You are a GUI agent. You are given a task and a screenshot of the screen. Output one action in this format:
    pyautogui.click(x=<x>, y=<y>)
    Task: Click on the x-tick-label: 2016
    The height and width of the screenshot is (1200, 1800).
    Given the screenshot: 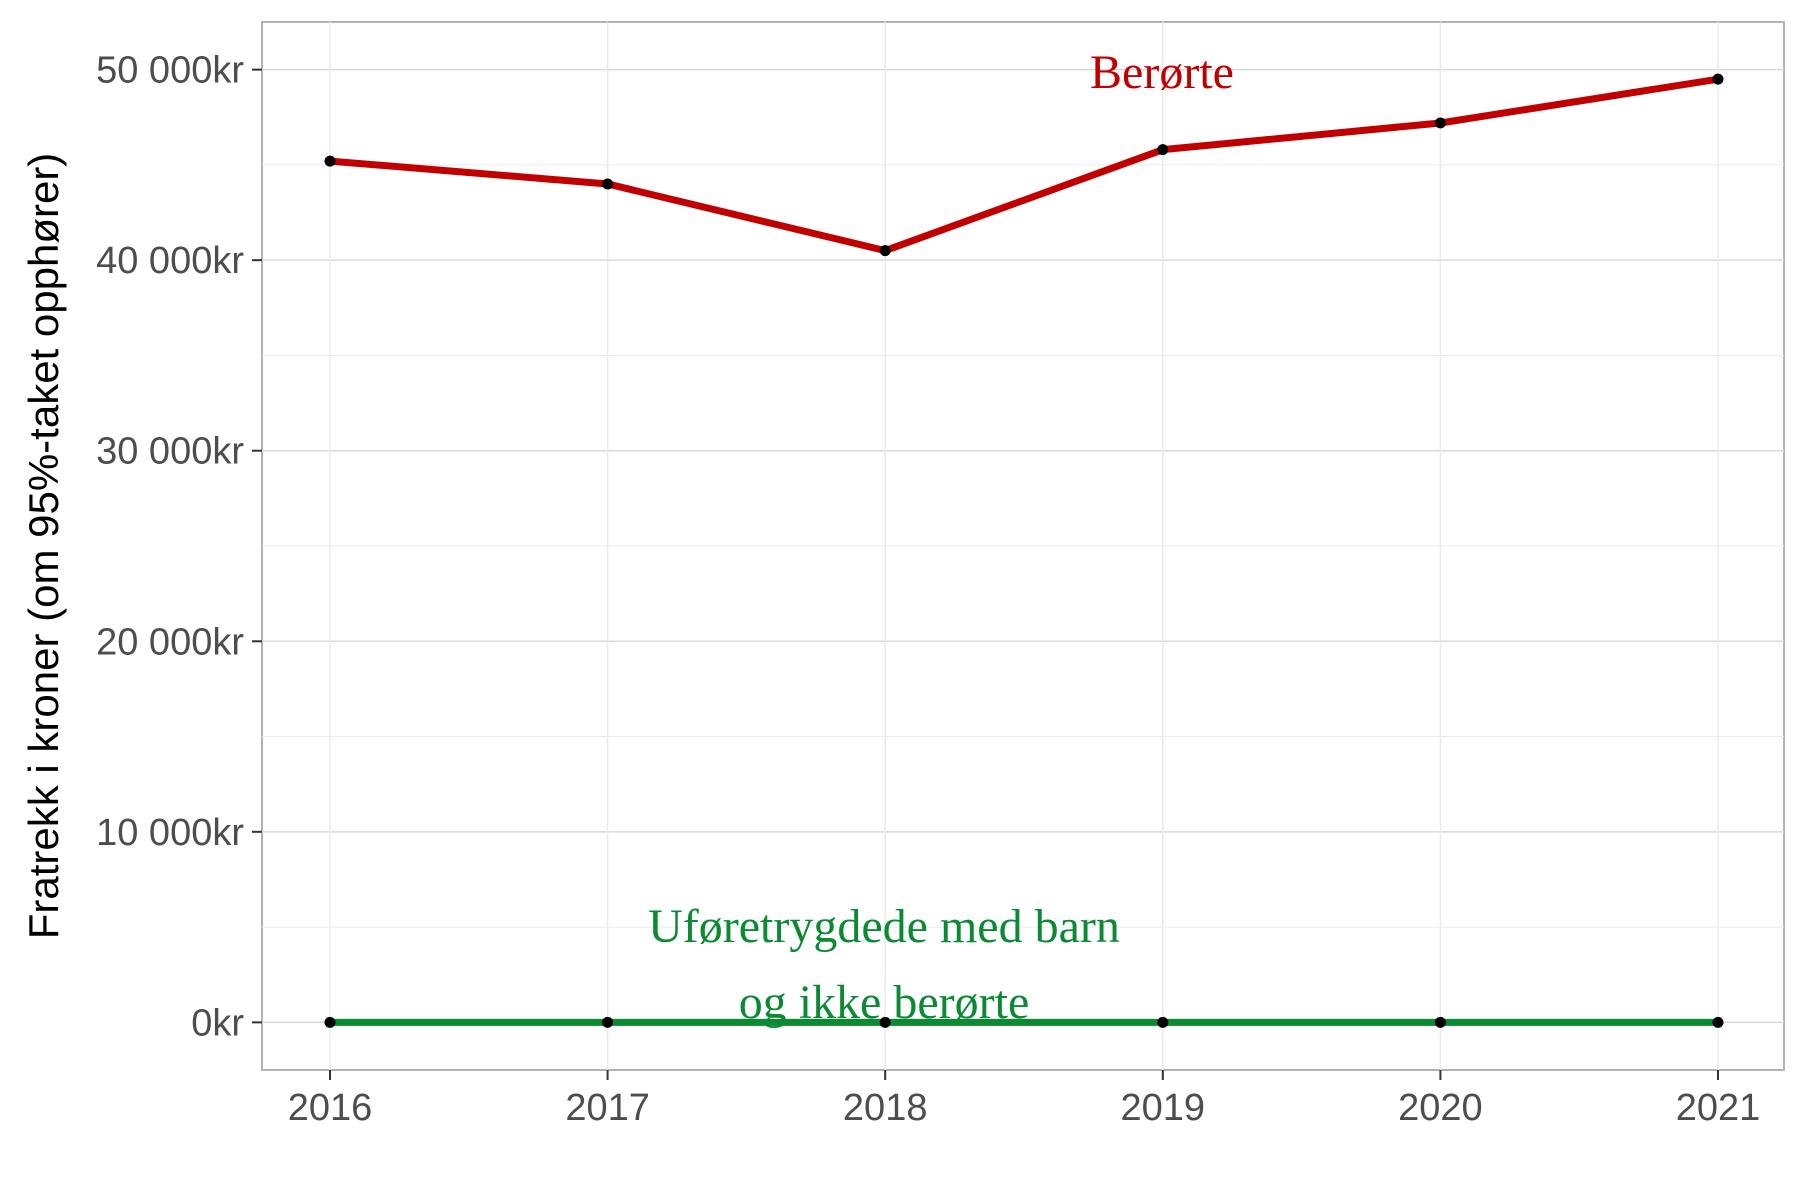 What is the action you would take?
    pyautogui.click(x=330, y=1108)
    